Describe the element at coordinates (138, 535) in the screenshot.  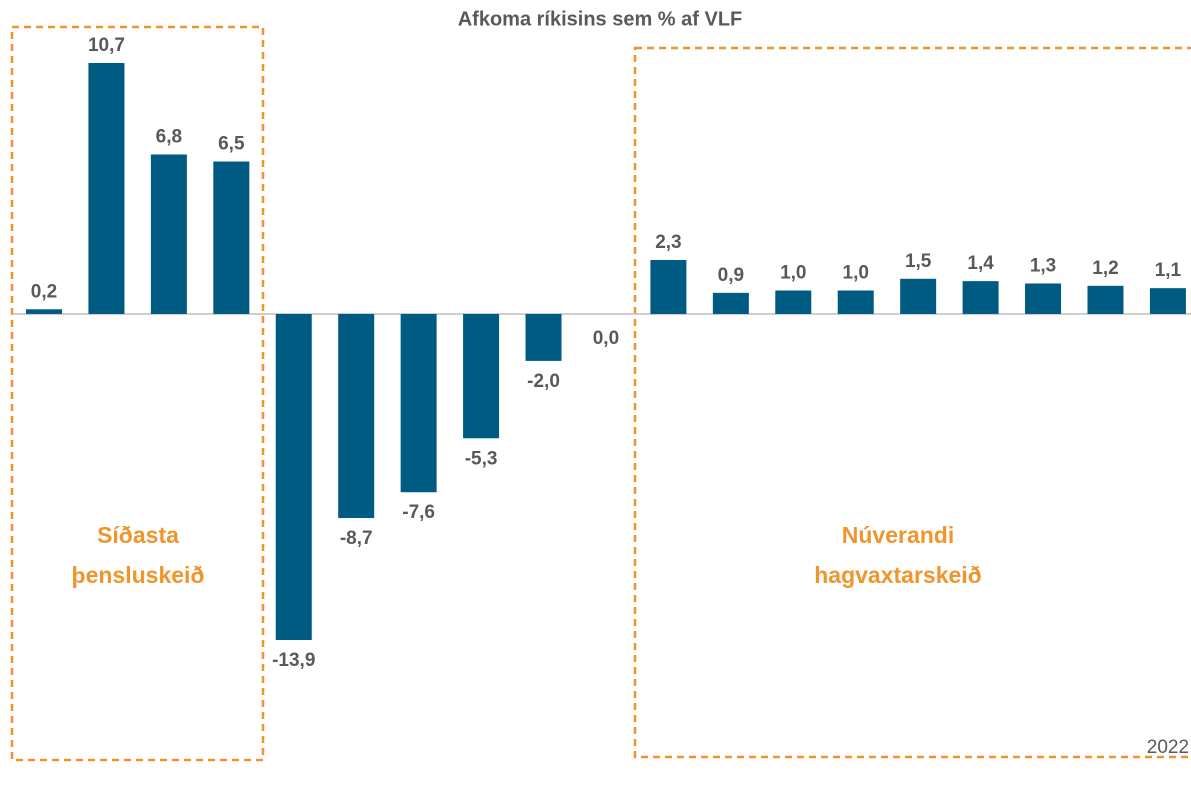
I see `annotation: Síðasta` at that location.